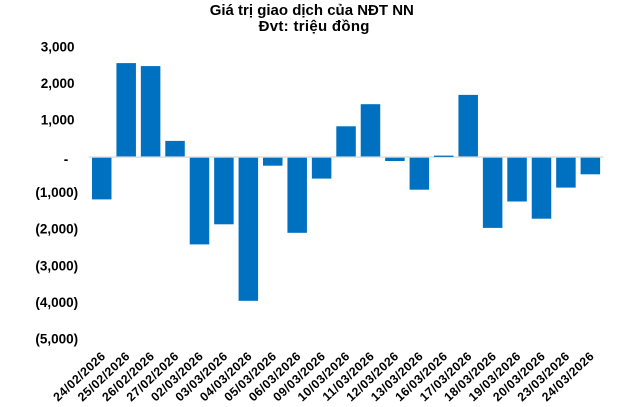 The height and width of the screenshot is (407, 640). Describe the element at coordinates (58, 83) in the screenshot. I see `svg-text: 2,000` at that location.